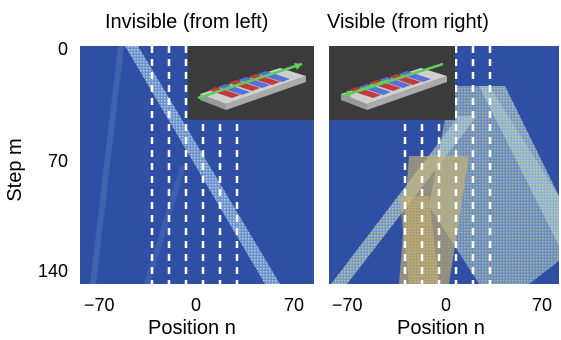 This screenshot has height=340, width=561. What do you see at coordinates (58, 161) in the screenshot?
I see `y-tick-70: 70` at bounding box center [58, 161].